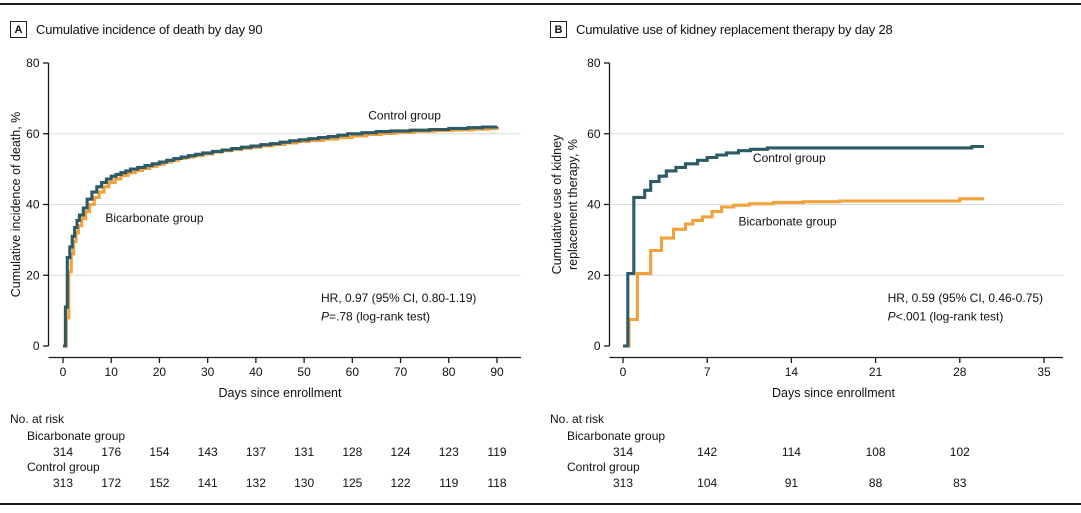  I want to click on x-tick-label: 40, so click(256, 372).